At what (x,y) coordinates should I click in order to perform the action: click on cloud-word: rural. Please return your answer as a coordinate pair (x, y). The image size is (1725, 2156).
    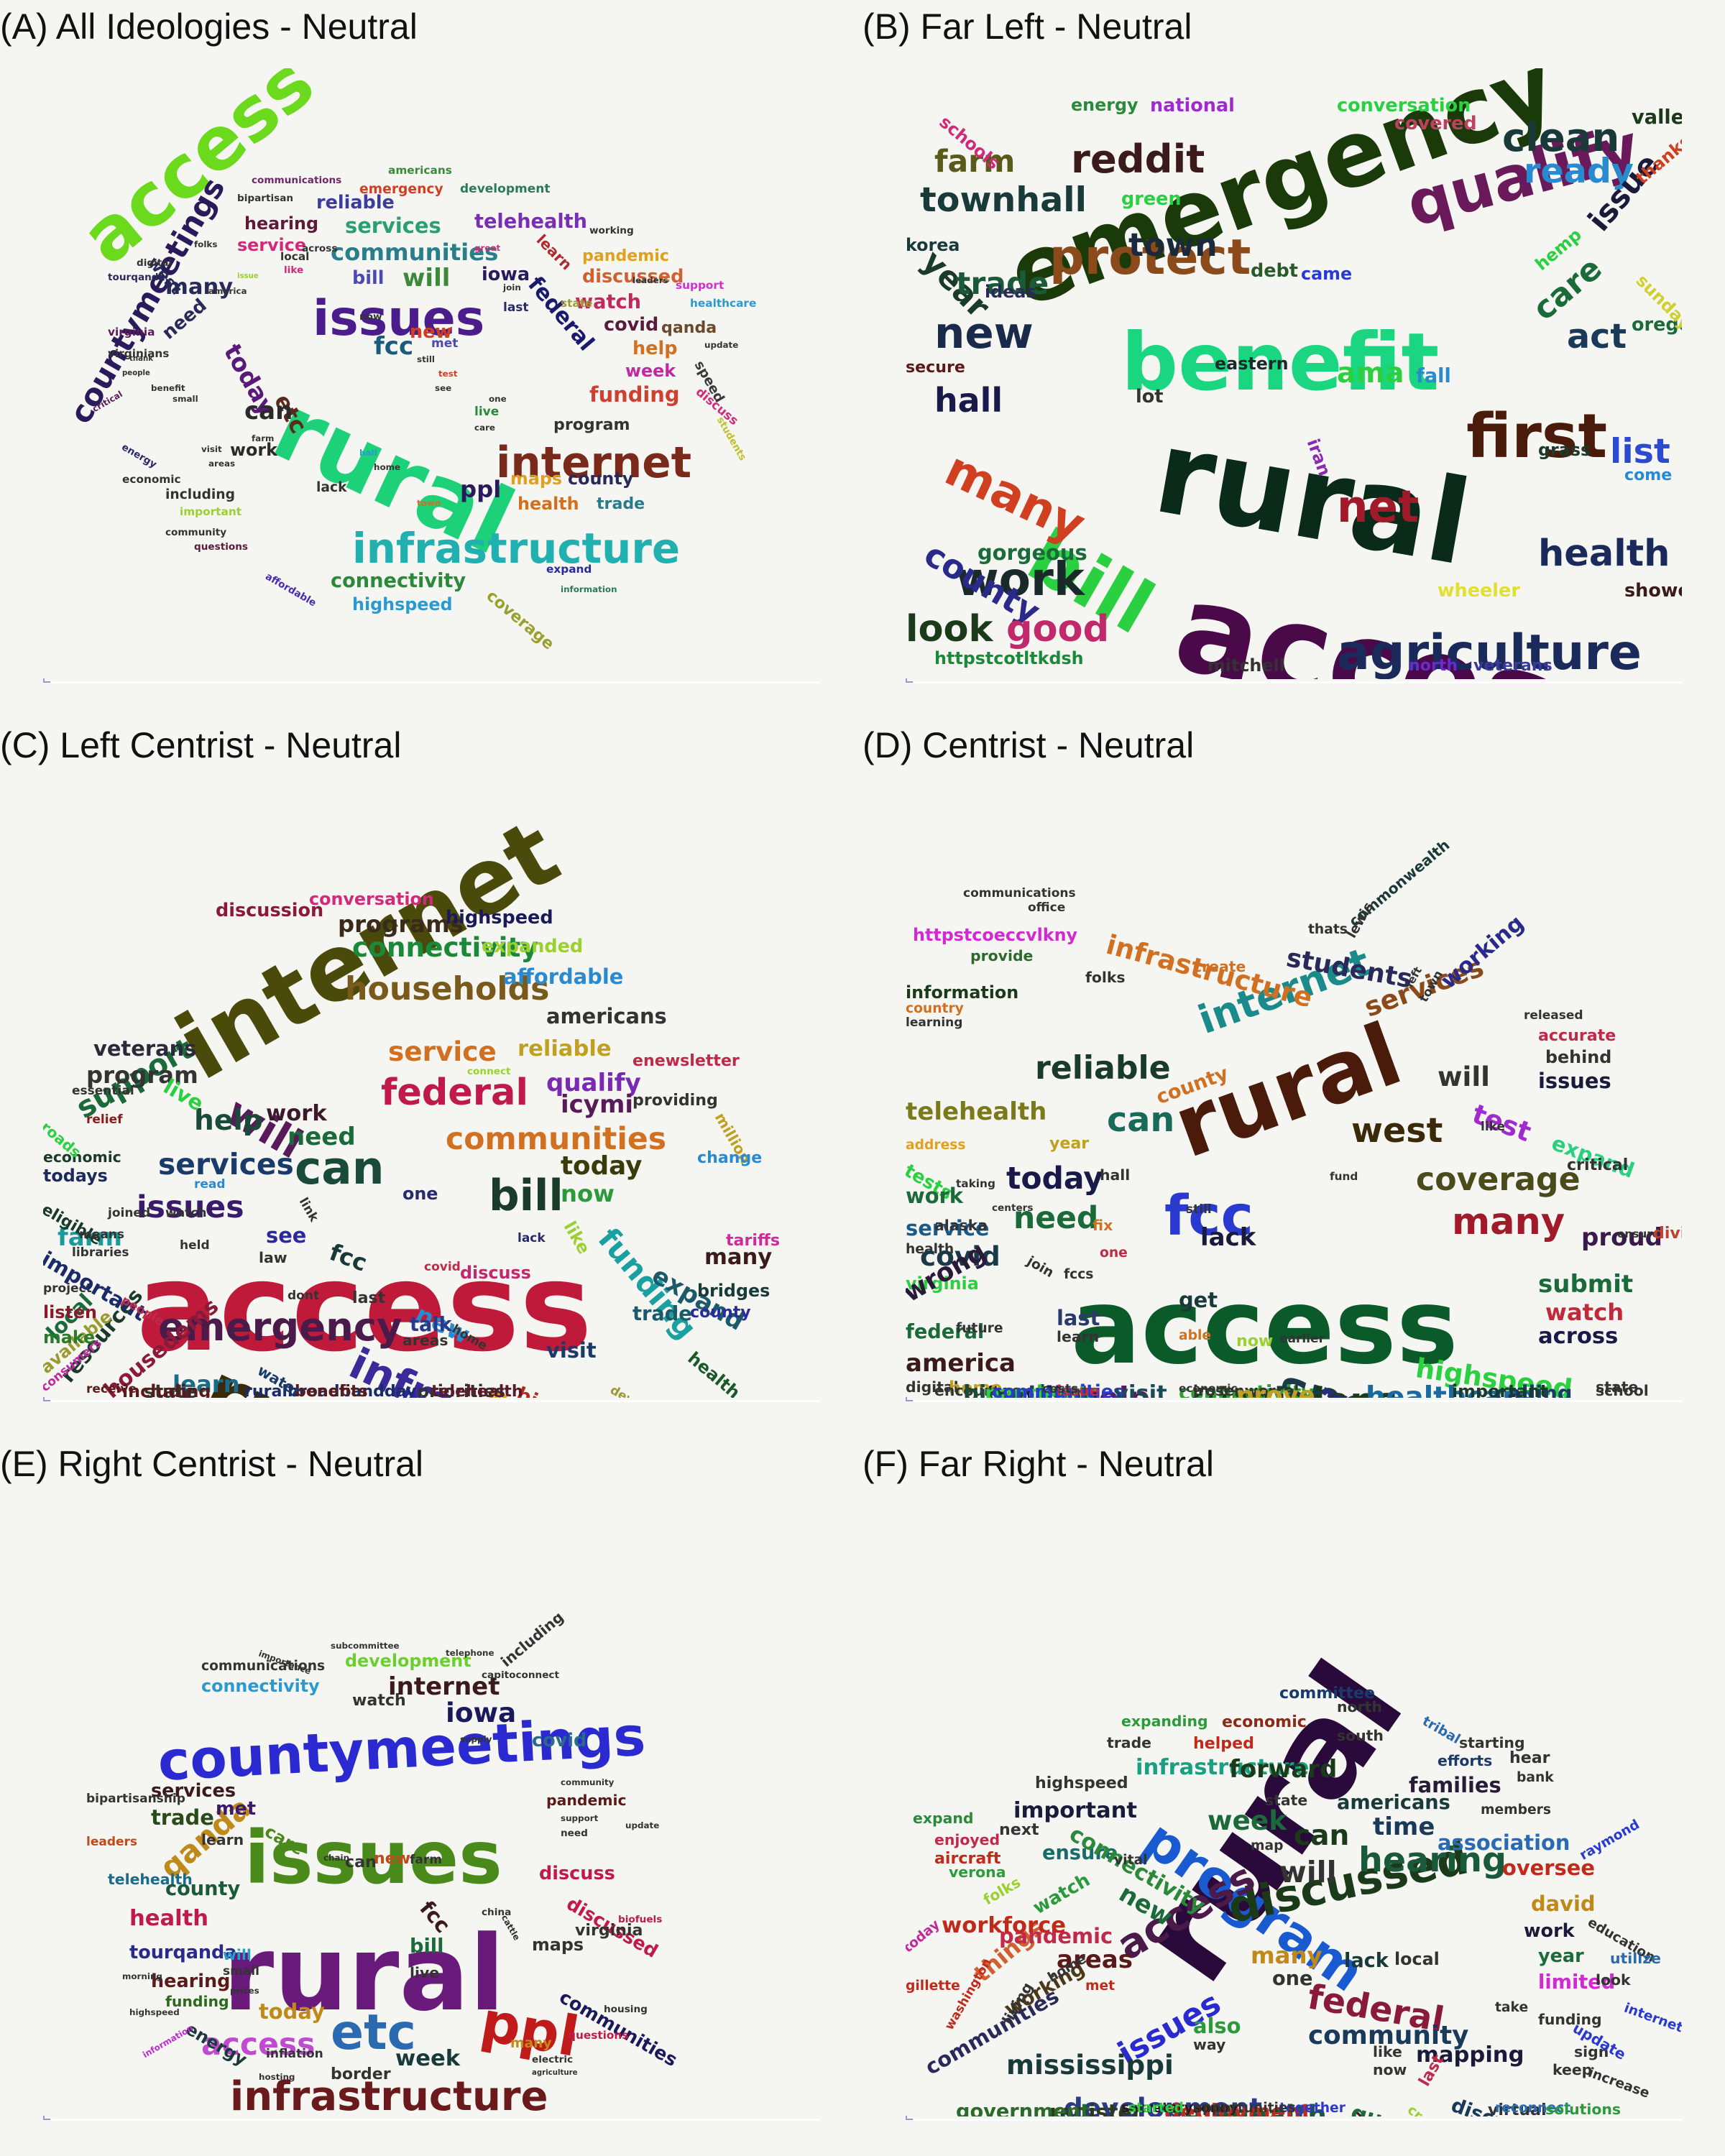
    Looking at the image, I should click on (364, 1974).